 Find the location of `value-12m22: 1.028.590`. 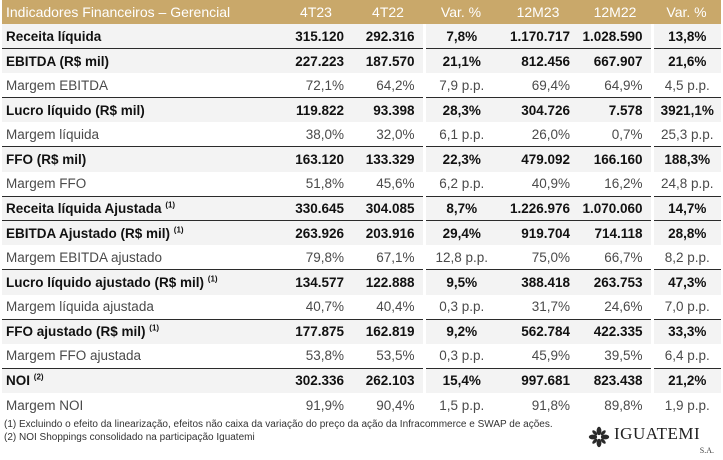

value-12m22: 1.028.590 is located at coordinates (615, 36).